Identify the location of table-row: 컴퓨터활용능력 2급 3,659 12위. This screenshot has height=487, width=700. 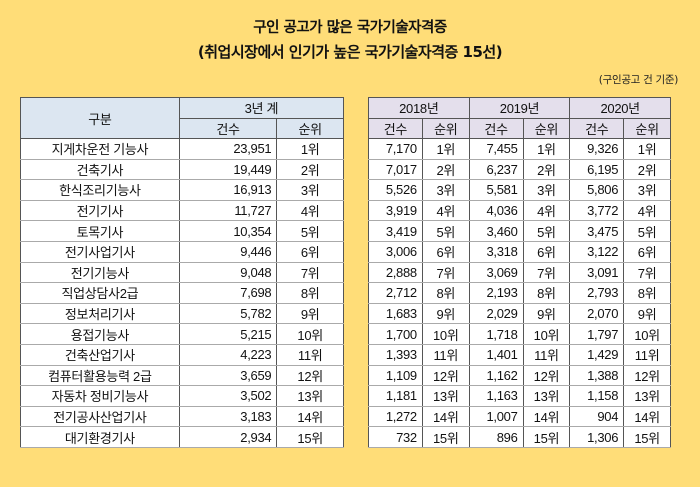
(182, 375).